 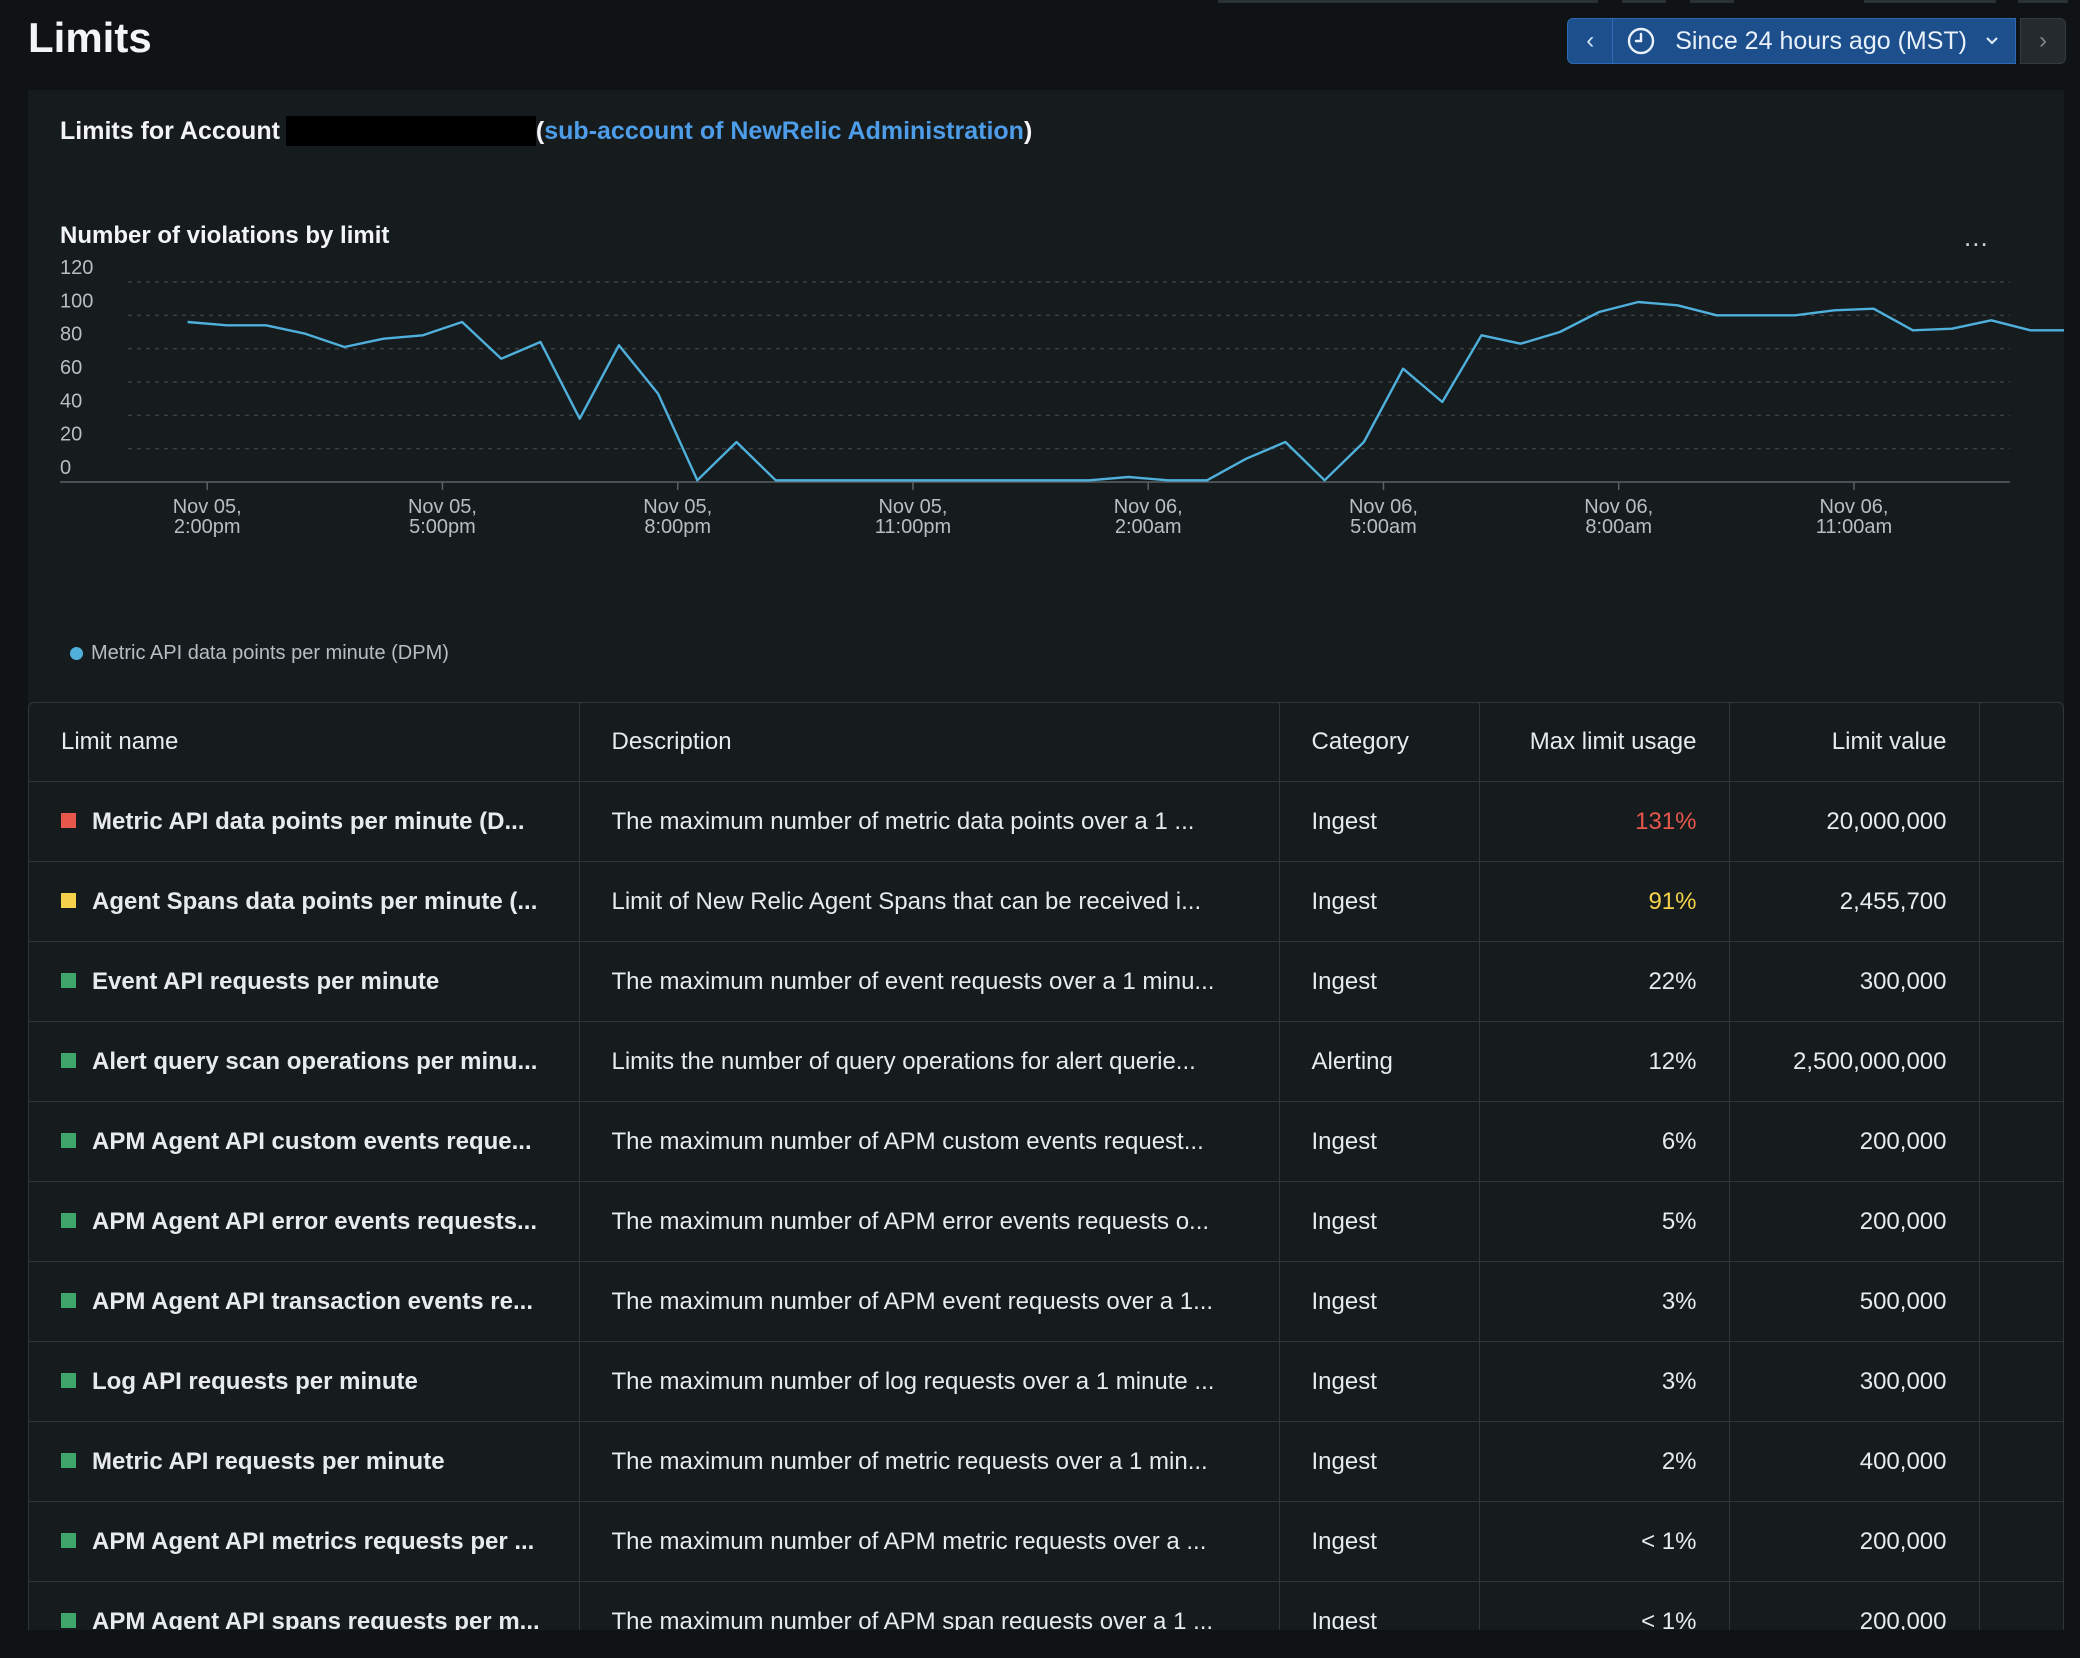 What do you see at coordinates (1854, 742) in the screenshot?
I see `column-header-limit-value: Limit value` at bounding box center [1854, 742].